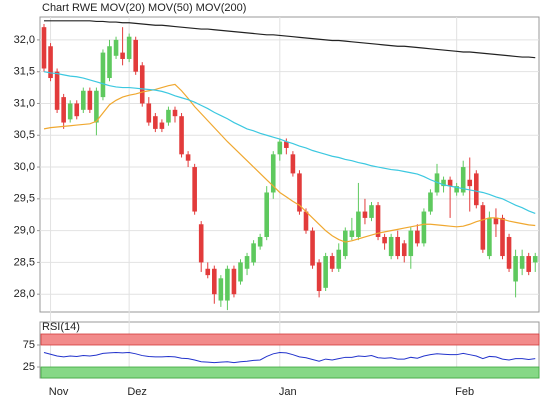 The image size is (540, 400). What do you see at coordinates (122, 8) in the screenshot?
I see `legend-entry: MOV(20)` at bounding box center [122, 8].